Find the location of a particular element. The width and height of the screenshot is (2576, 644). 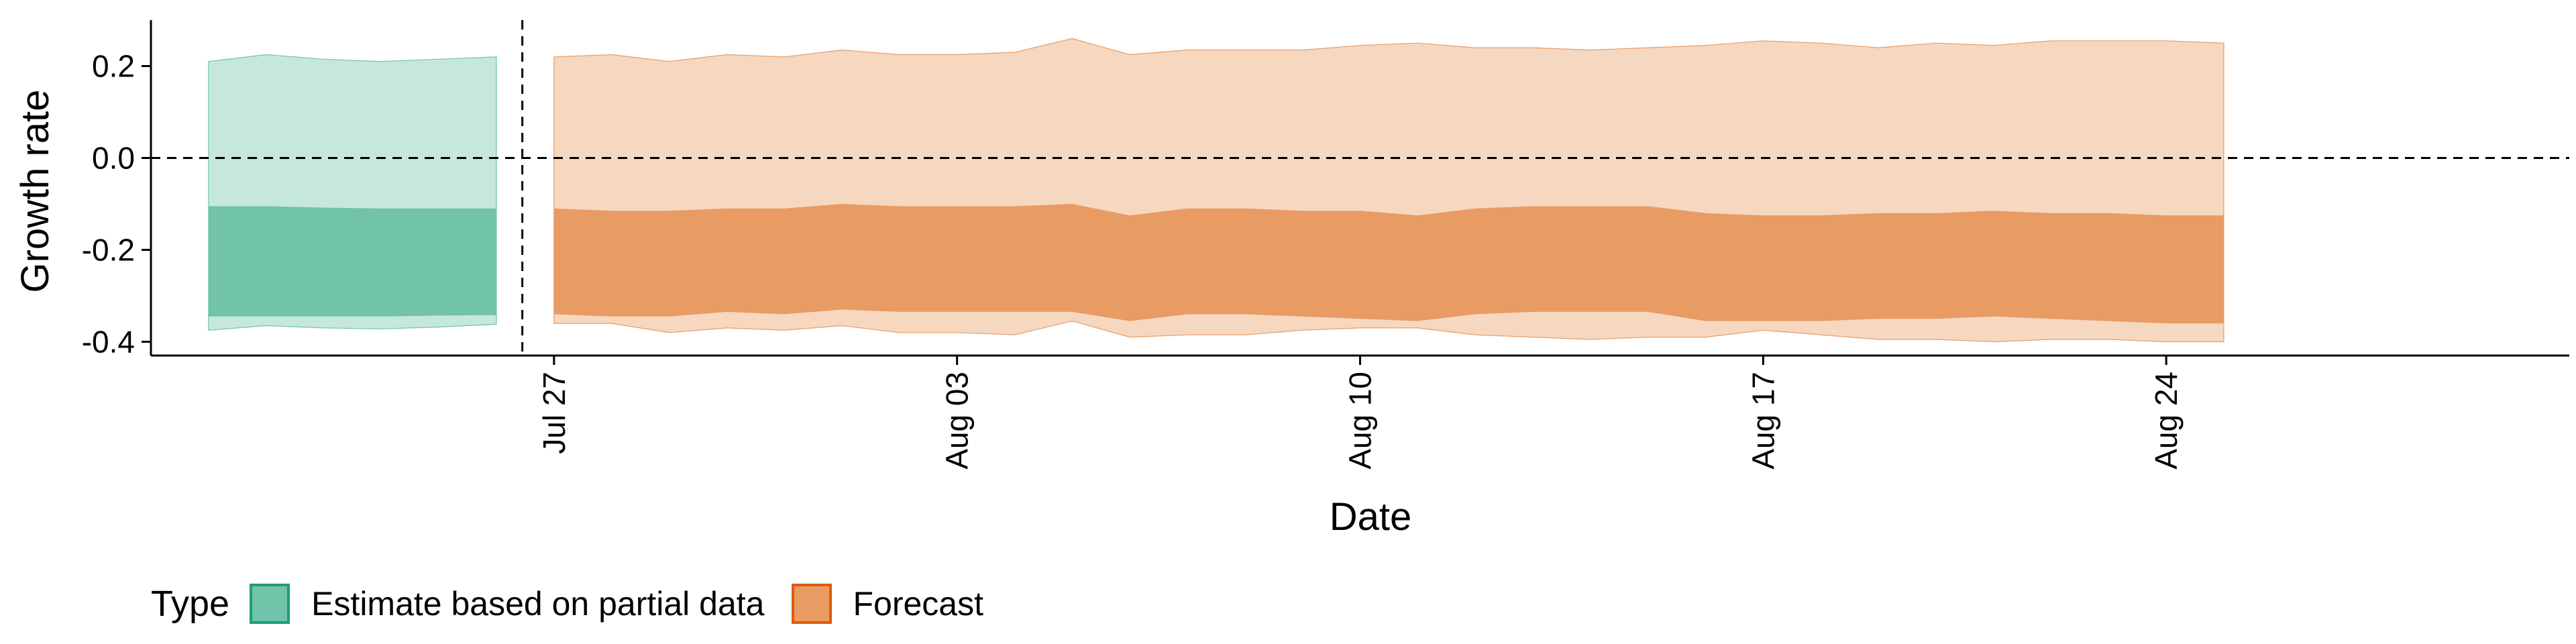

y-axis-title: Growth rate is located at coordinates (35, 191).